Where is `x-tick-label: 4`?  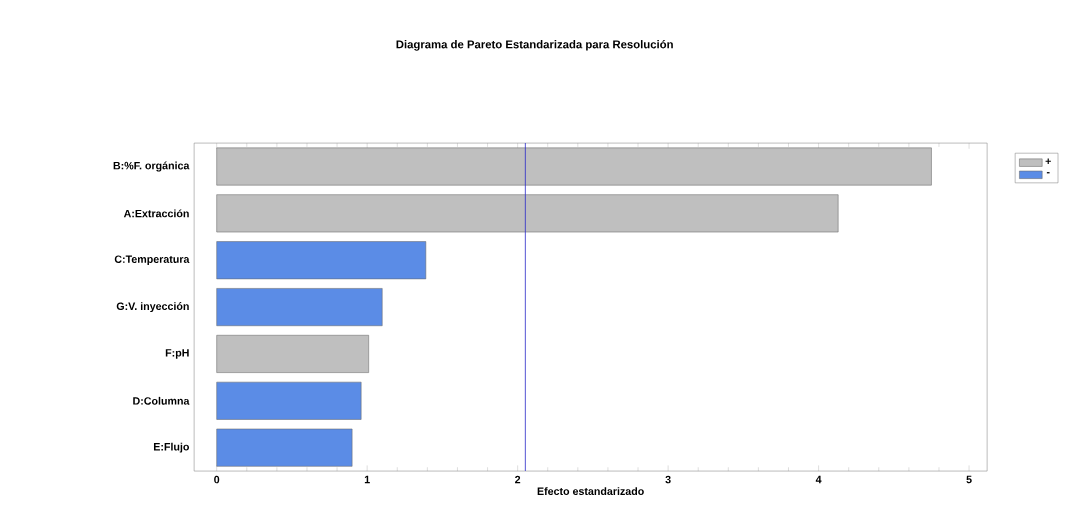 x-tick-label: 4 is located at coordinates (818, 479).